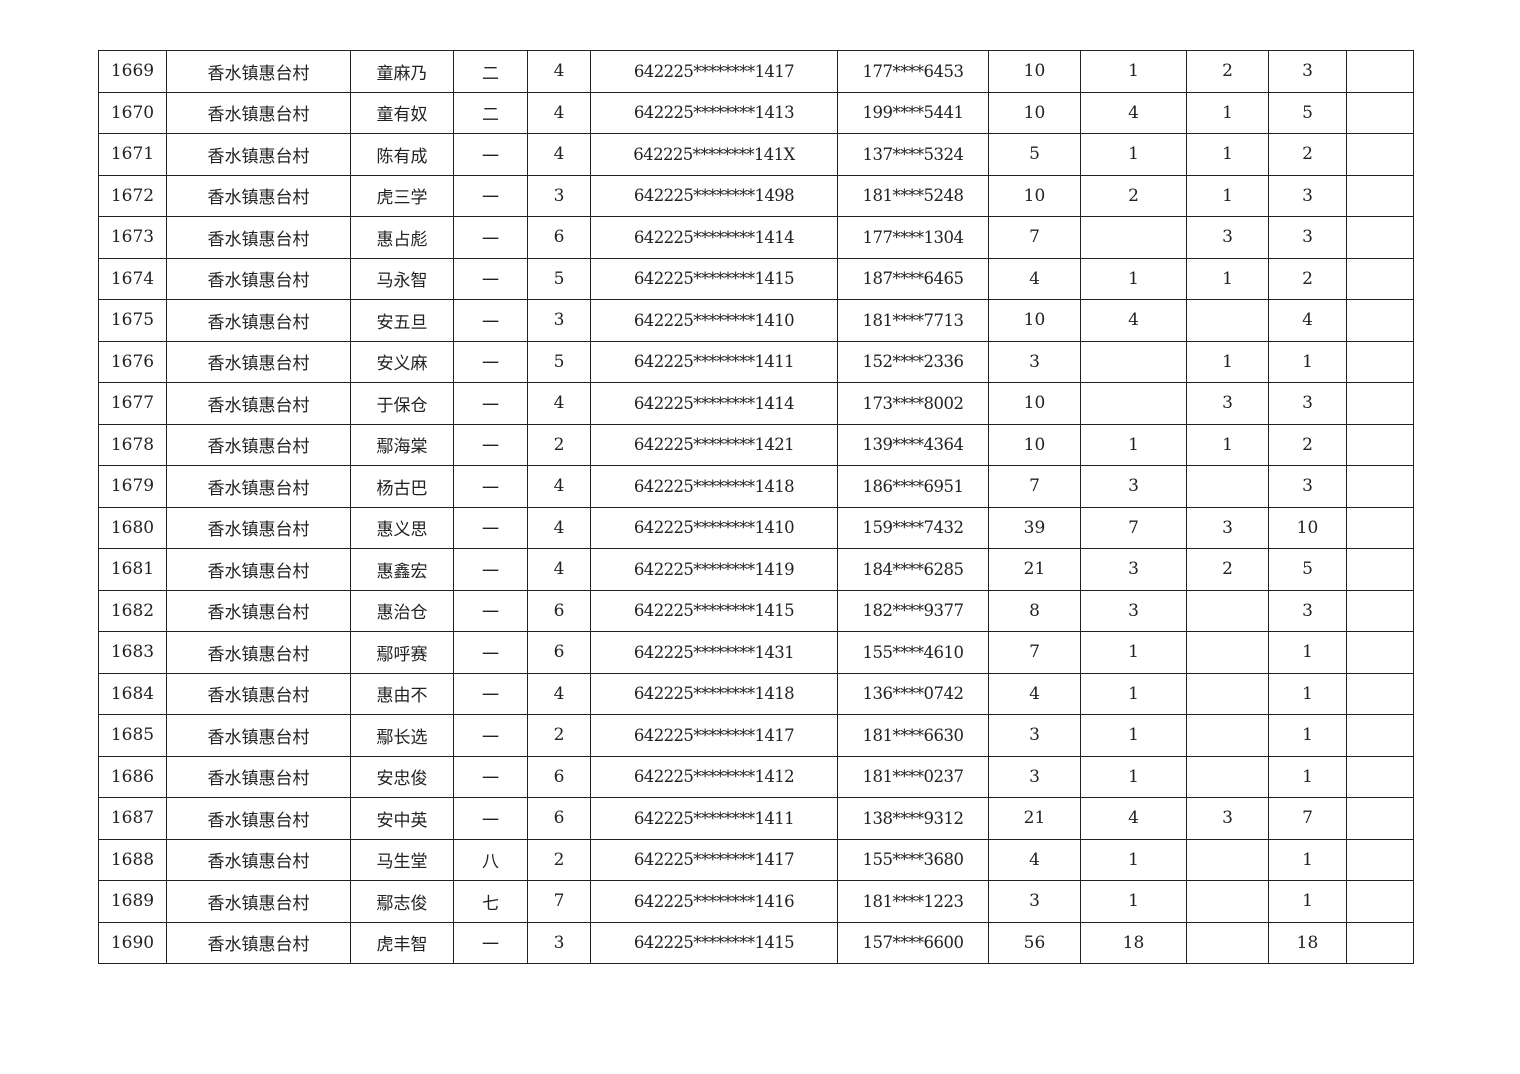  Describe the element at coordinates (1034, 942) in the screenshot. I see `value-cell-1: 56` at that location.